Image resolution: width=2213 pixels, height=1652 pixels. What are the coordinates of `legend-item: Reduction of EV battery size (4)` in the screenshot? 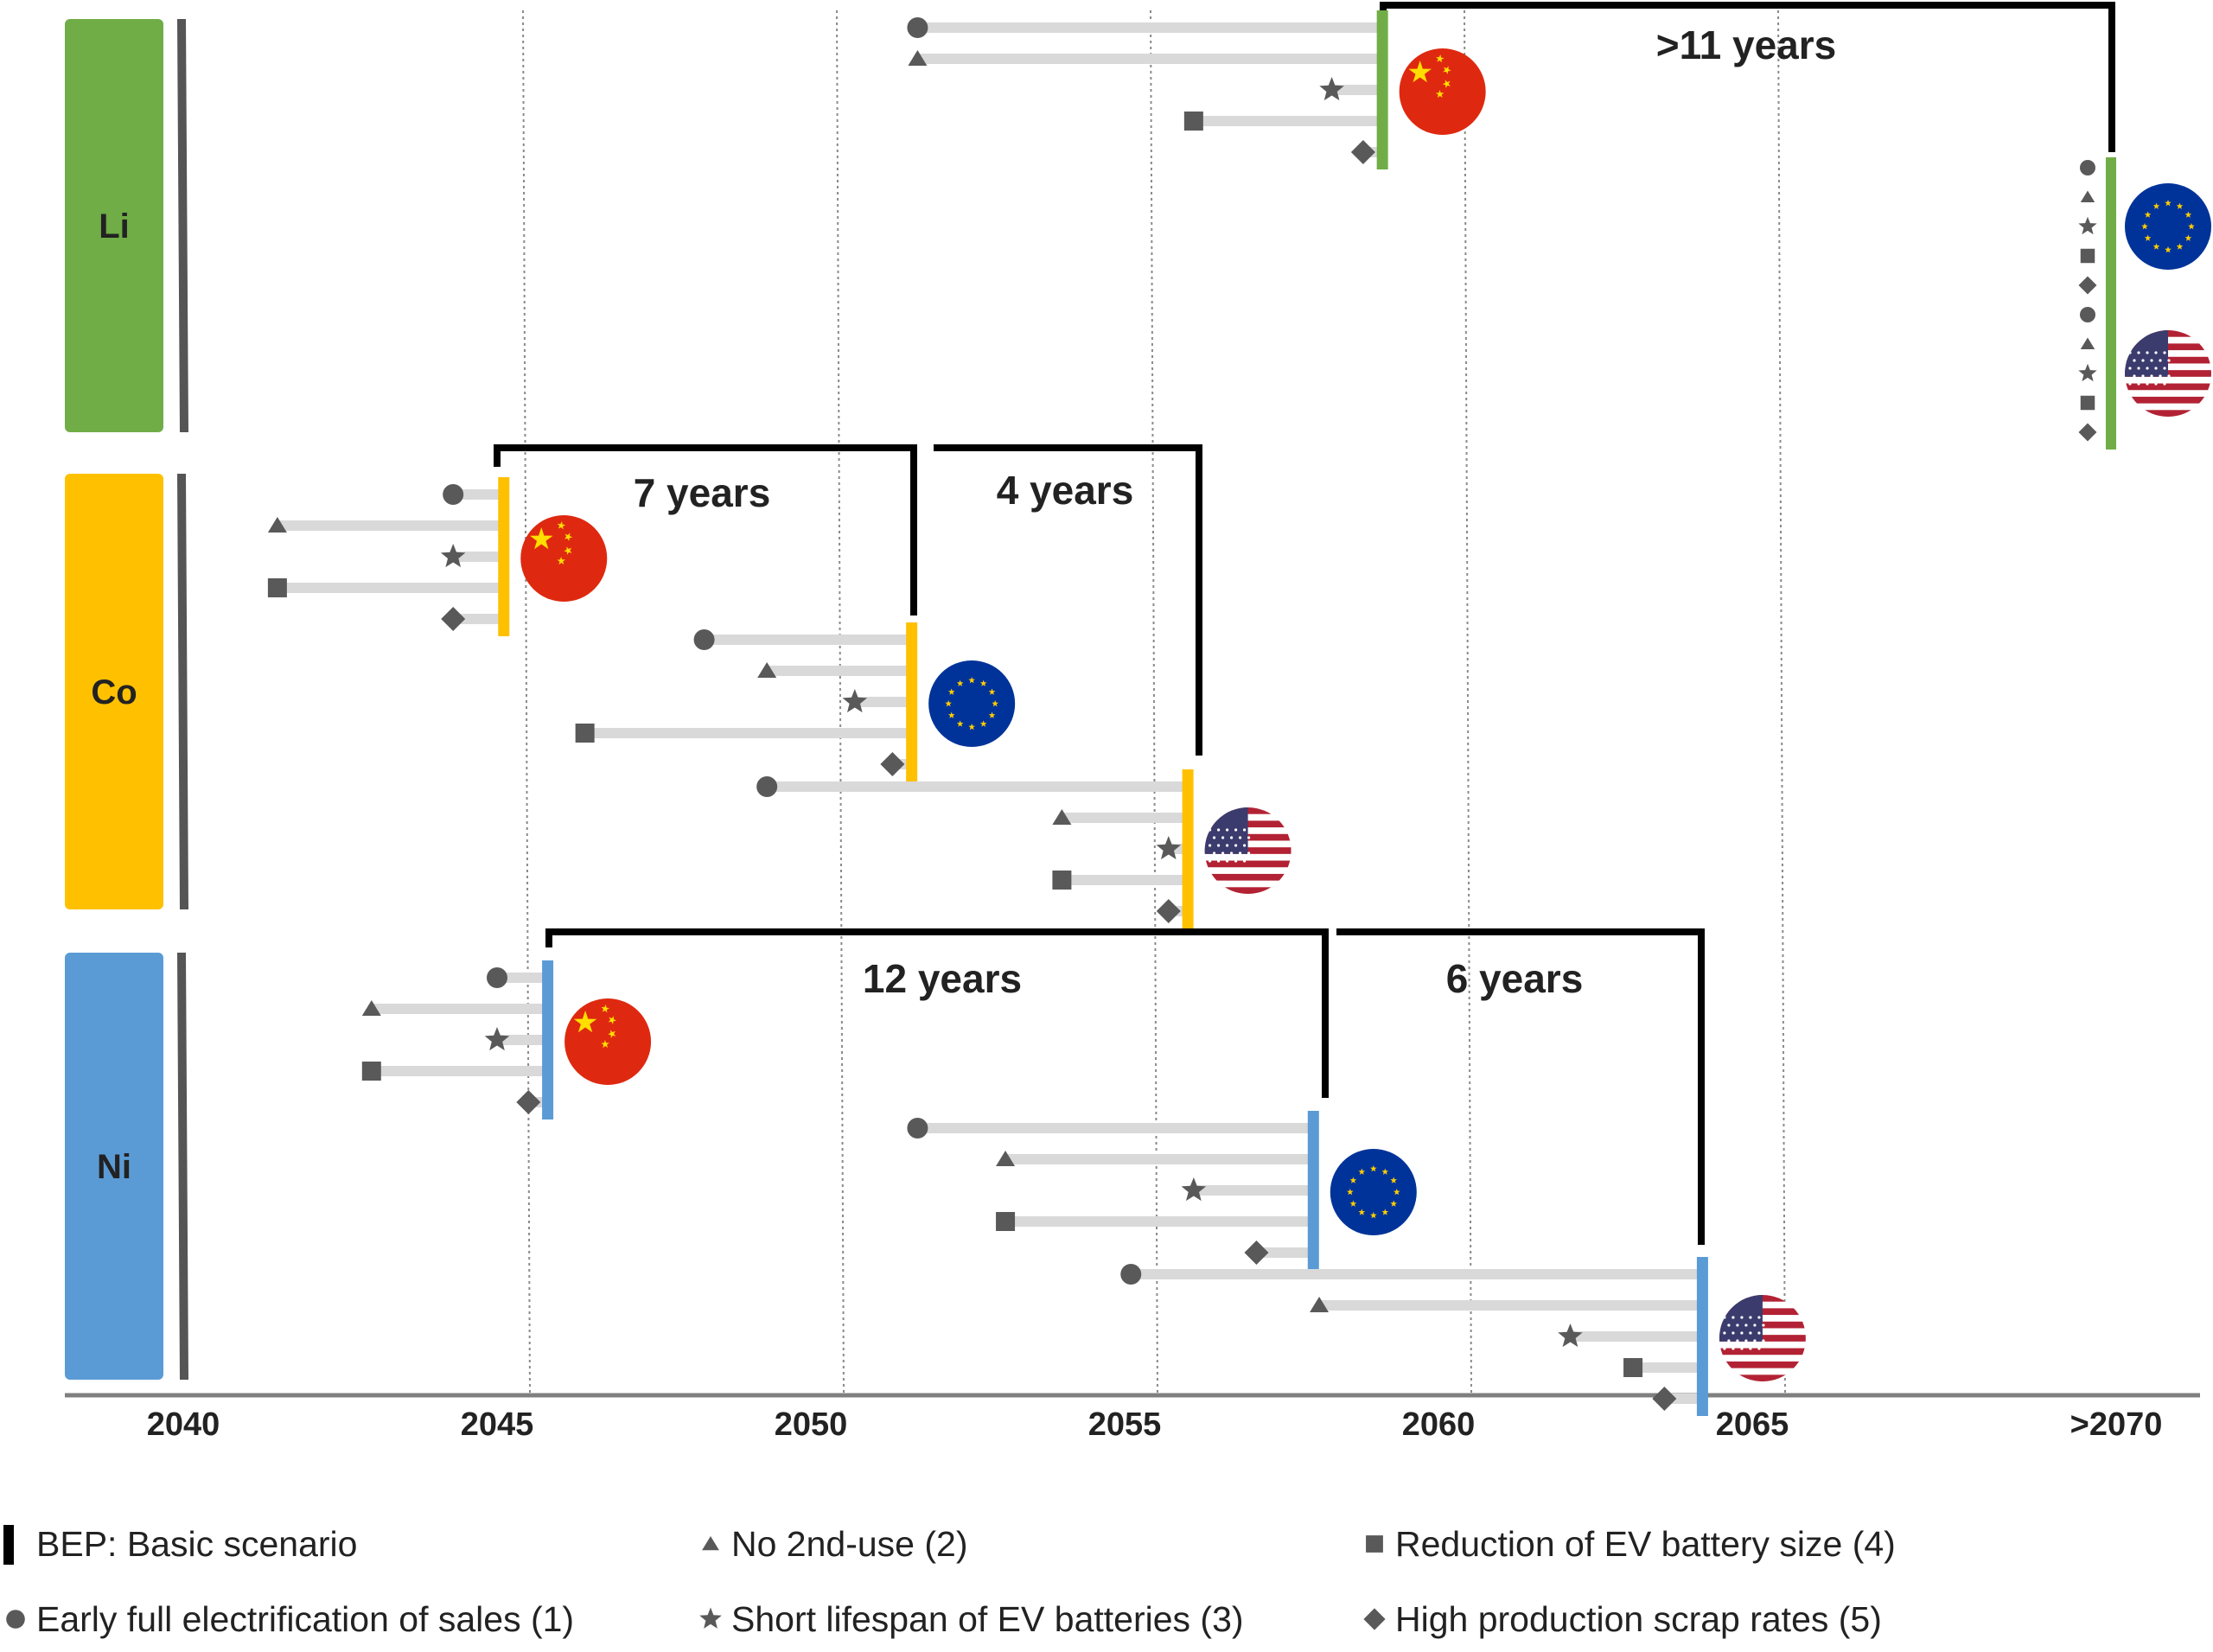 It's located at (1631, 1544).